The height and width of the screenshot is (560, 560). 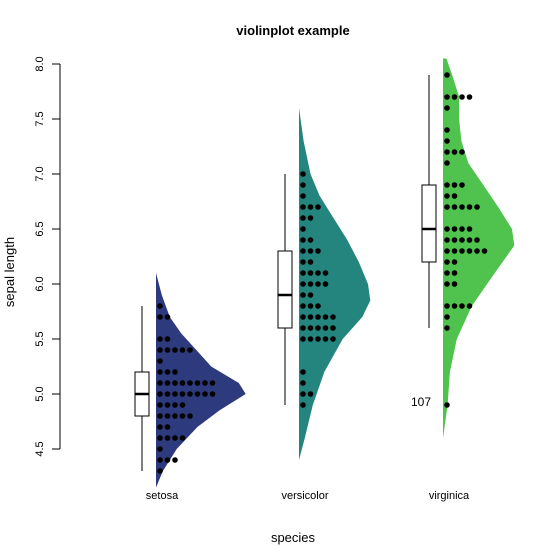 What do you see at coordinates (40, 338) in the screenshot?
I see `y-tick-label: 5.5` at bounding box center [40, 338].